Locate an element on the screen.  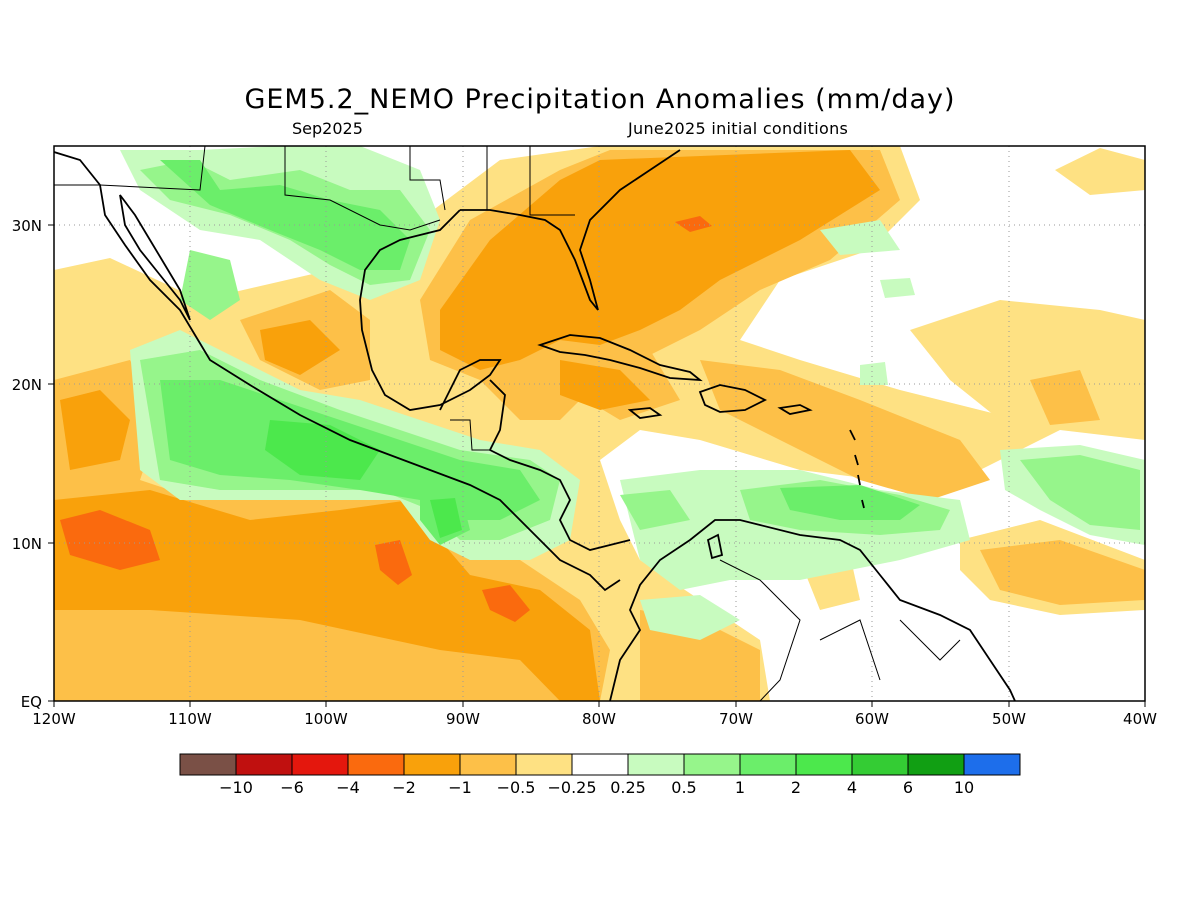
x-tick-label: 50W is located at coordinates (1009, 719).